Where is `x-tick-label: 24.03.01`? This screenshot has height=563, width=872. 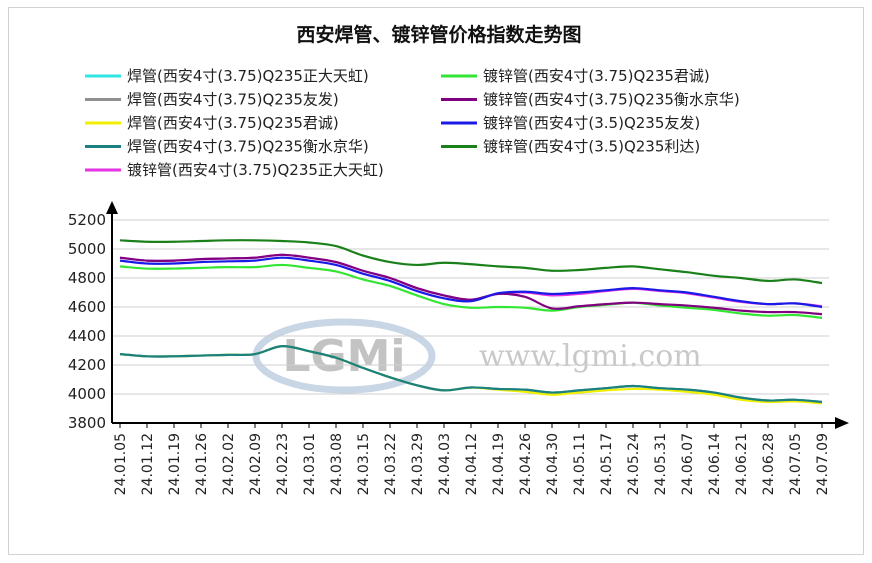 x-tick-label: 24.03.01 is located at coordinates (310, 464).